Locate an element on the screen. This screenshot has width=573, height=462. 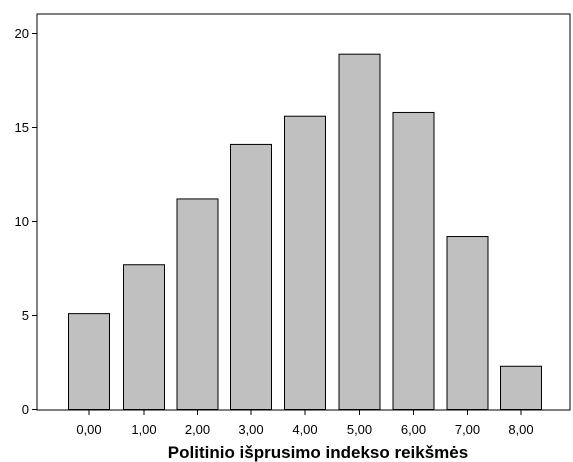
x-tick-label: 0,00 is located at coordinates (88, 429).